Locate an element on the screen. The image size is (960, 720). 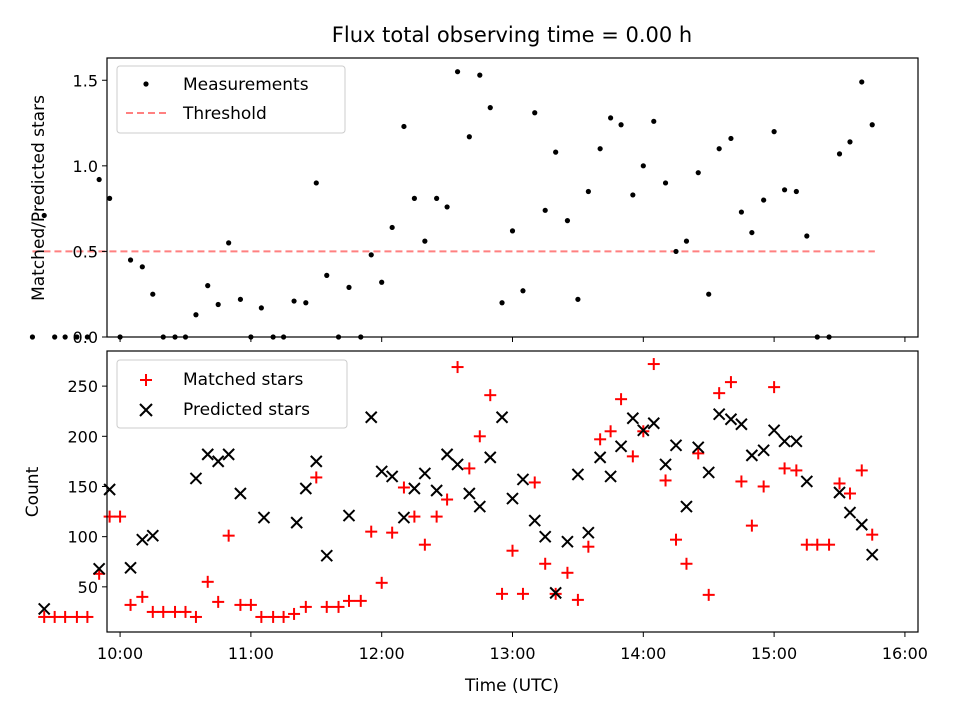
ratio-legend: Measurements Threshold is located at coordinates (231, 99).